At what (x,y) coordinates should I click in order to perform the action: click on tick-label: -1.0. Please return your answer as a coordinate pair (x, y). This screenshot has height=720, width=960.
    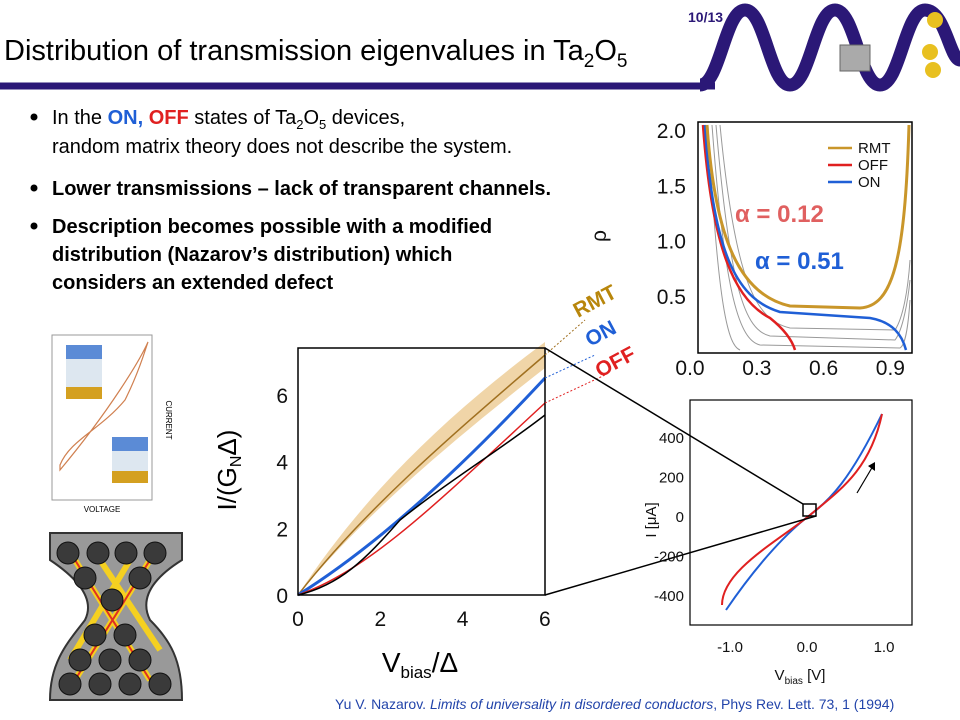
    Looking at the image, I should click on (730, 647).